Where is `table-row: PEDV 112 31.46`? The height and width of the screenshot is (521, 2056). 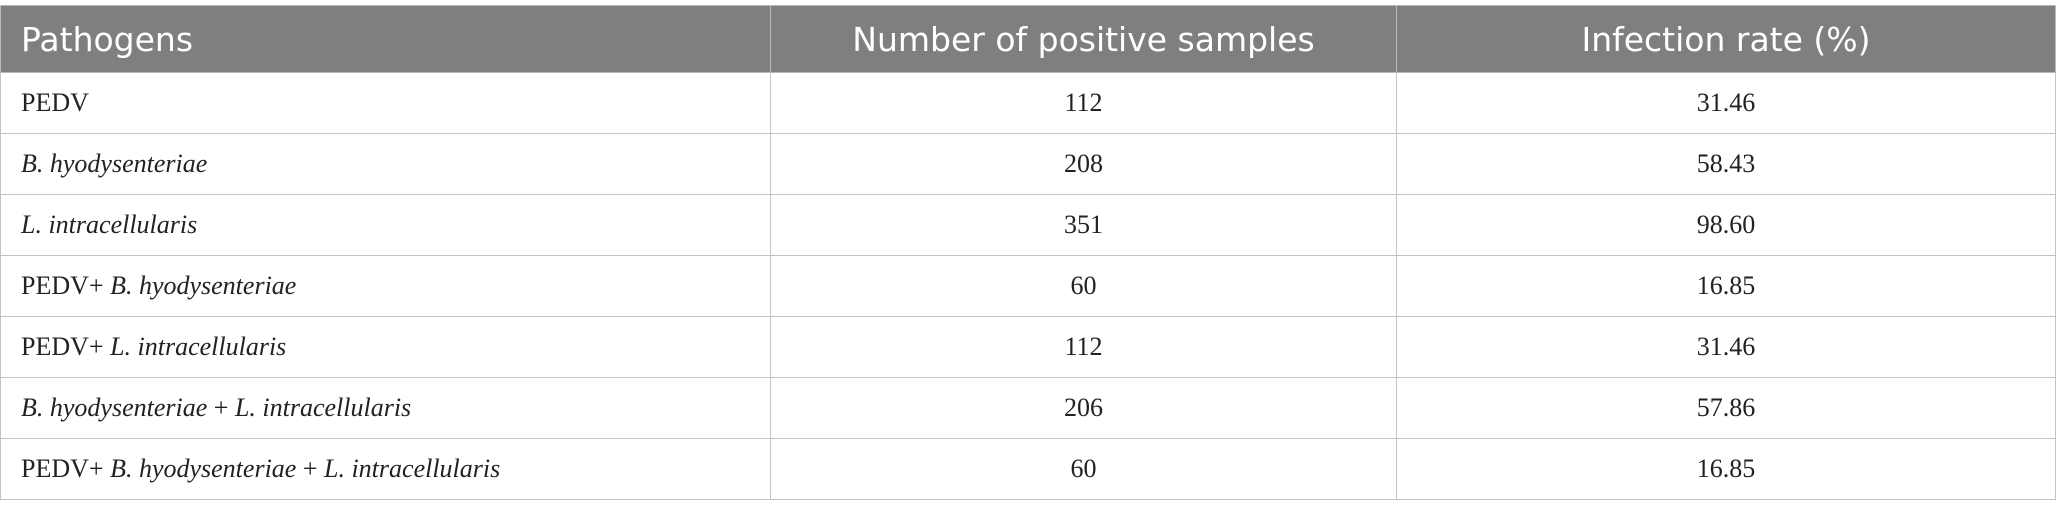 table-row: PEDV 112 31.46 is located at coordinates (1028, 103).